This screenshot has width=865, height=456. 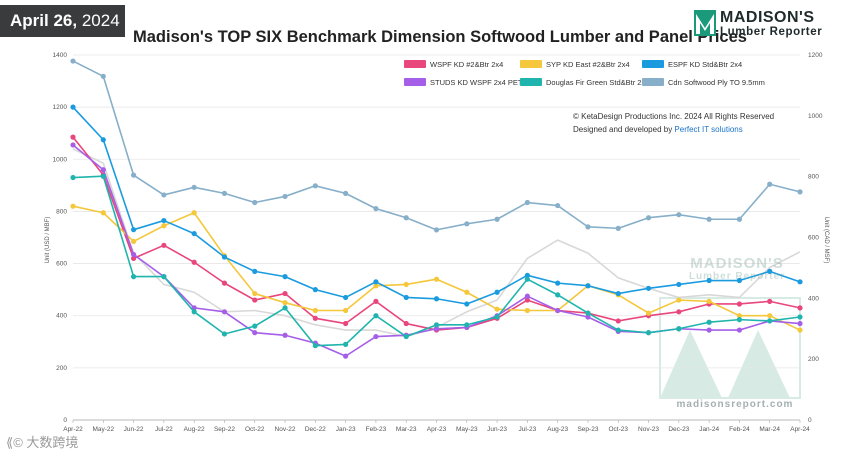 What do you see at coordinates (466, 64) in the screenshot?
I see `legend-label: WSPF KD #2&Btr 2x4` at bounding box center [466, 64].